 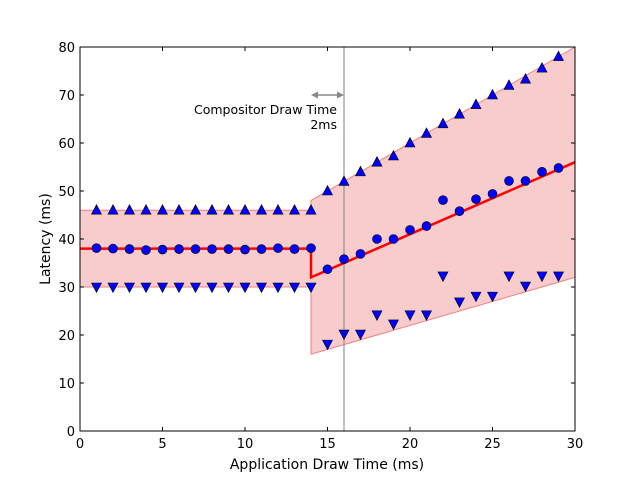 I want to click on y-tick-label: 10, so click(x=66, y=384).